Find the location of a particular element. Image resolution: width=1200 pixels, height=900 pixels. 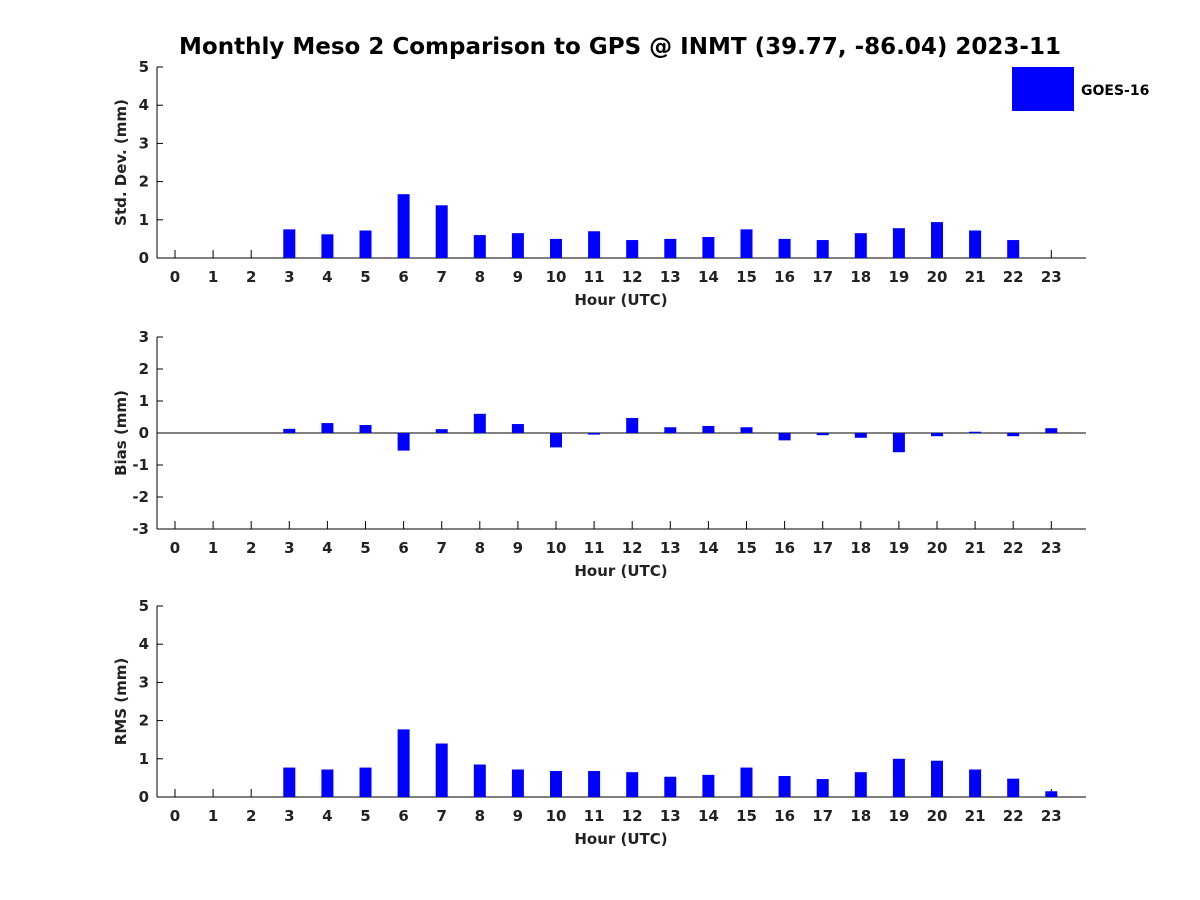

bias-x-axis-label: Hour (UTC) is located at coordinates (620, 571).